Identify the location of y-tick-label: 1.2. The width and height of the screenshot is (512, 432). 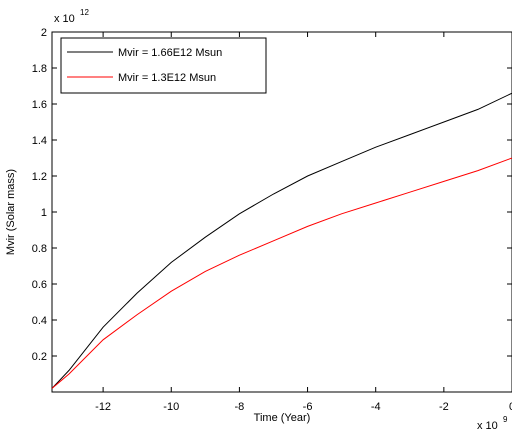
(39, 177).